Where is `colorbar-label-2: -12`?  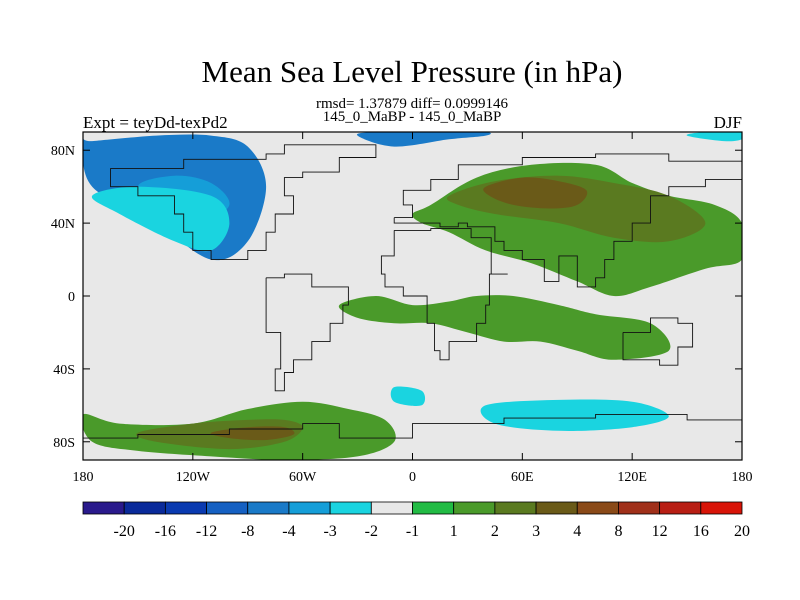 colorbar-label-2: -12 is located at coordinates (206, 531).